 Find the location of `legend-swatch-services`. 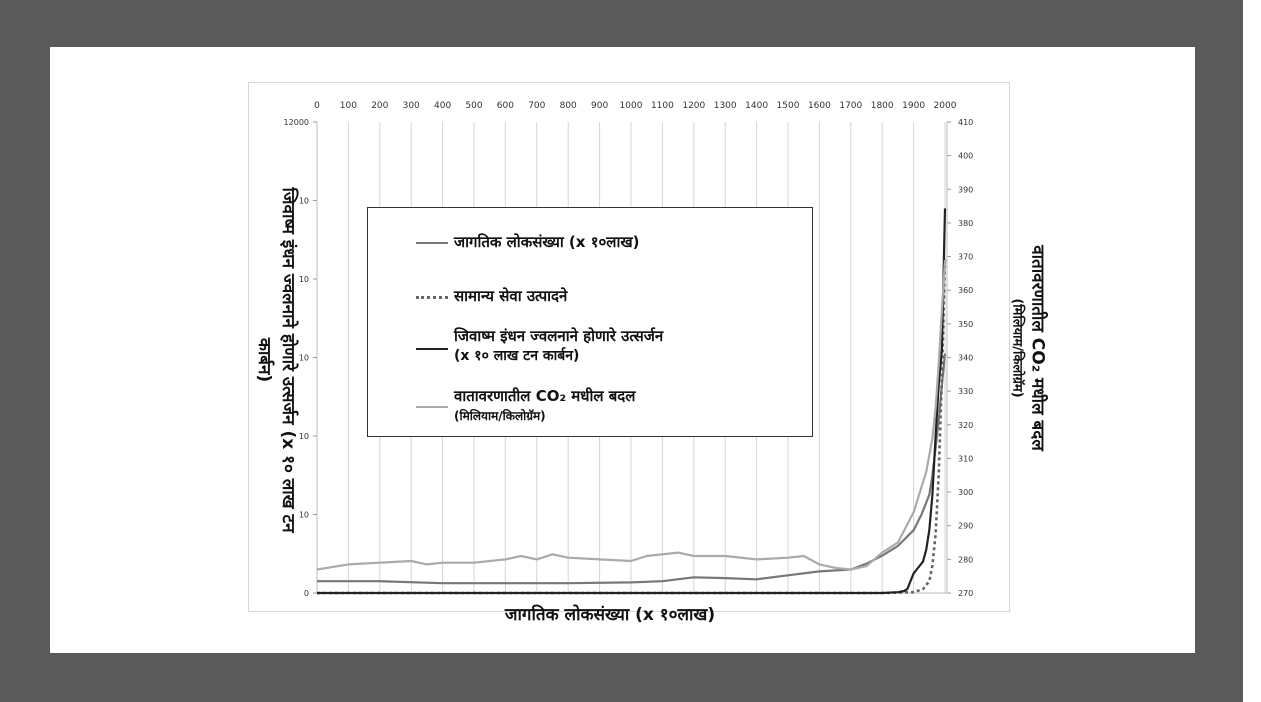

legend-swatch-services is located at coordinates (432, 297).